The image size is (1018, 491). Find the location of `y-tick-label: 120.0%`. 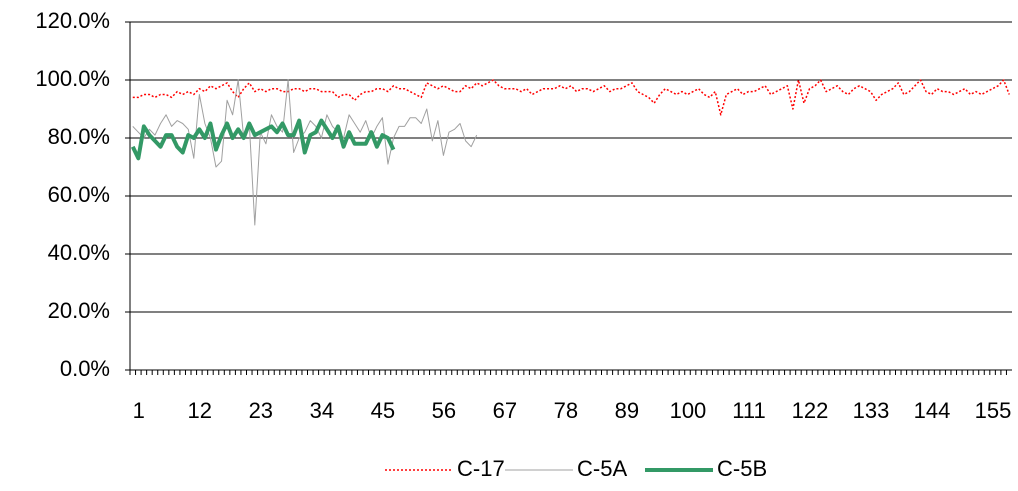

y-tick-label: 120.0% is located at coordinates (72, 20).